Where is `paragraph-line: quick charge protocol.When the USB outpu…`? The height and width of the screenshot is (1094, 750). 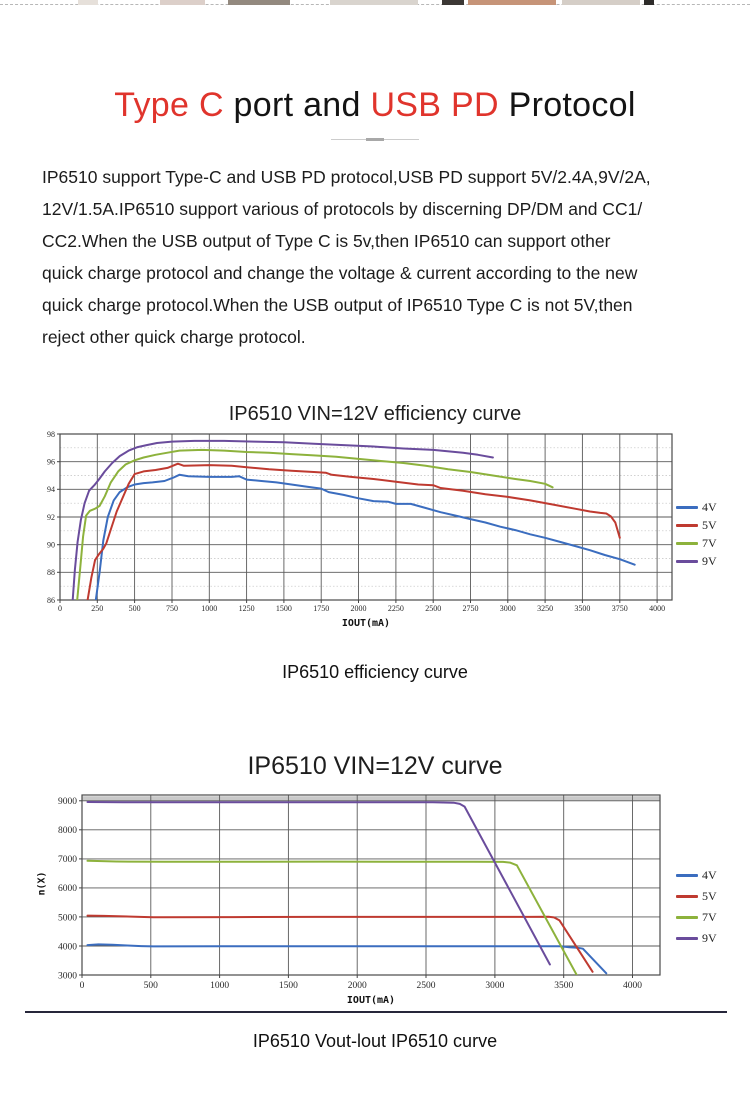
paragraph-line: quick charge protocol.When the USB outpu… is located at coordinates (337, 305).